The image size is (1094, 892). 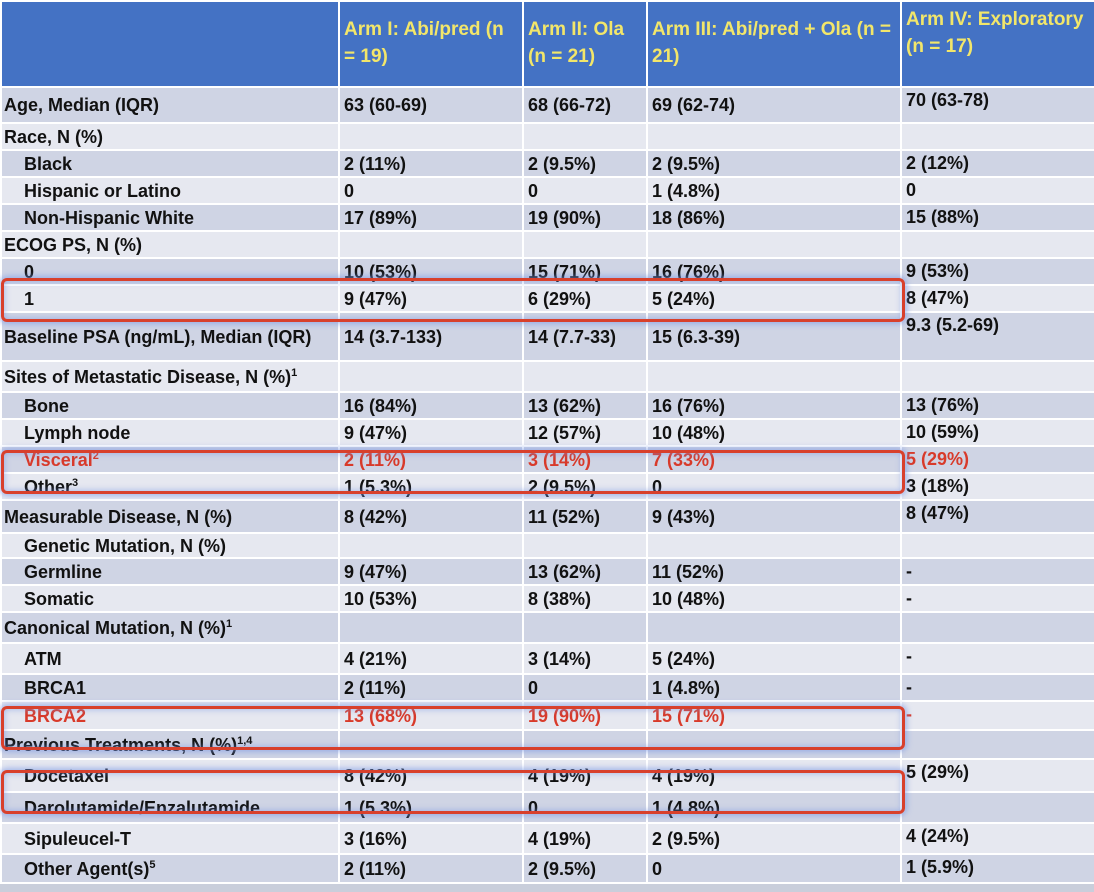 I want to click on table-row: Sites of Metastatic Disease, N (%)1, so click(x=547, y=376).